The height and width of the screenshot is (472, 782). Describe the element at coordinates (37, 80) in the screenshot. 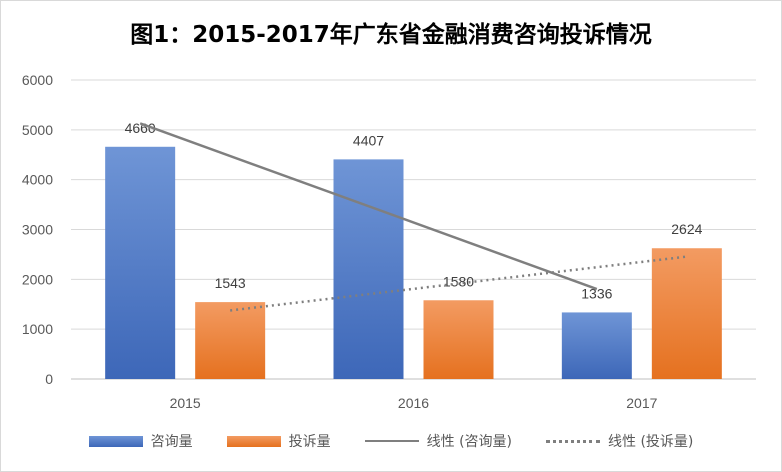

I see `y-tick-label: 6000` at that location.